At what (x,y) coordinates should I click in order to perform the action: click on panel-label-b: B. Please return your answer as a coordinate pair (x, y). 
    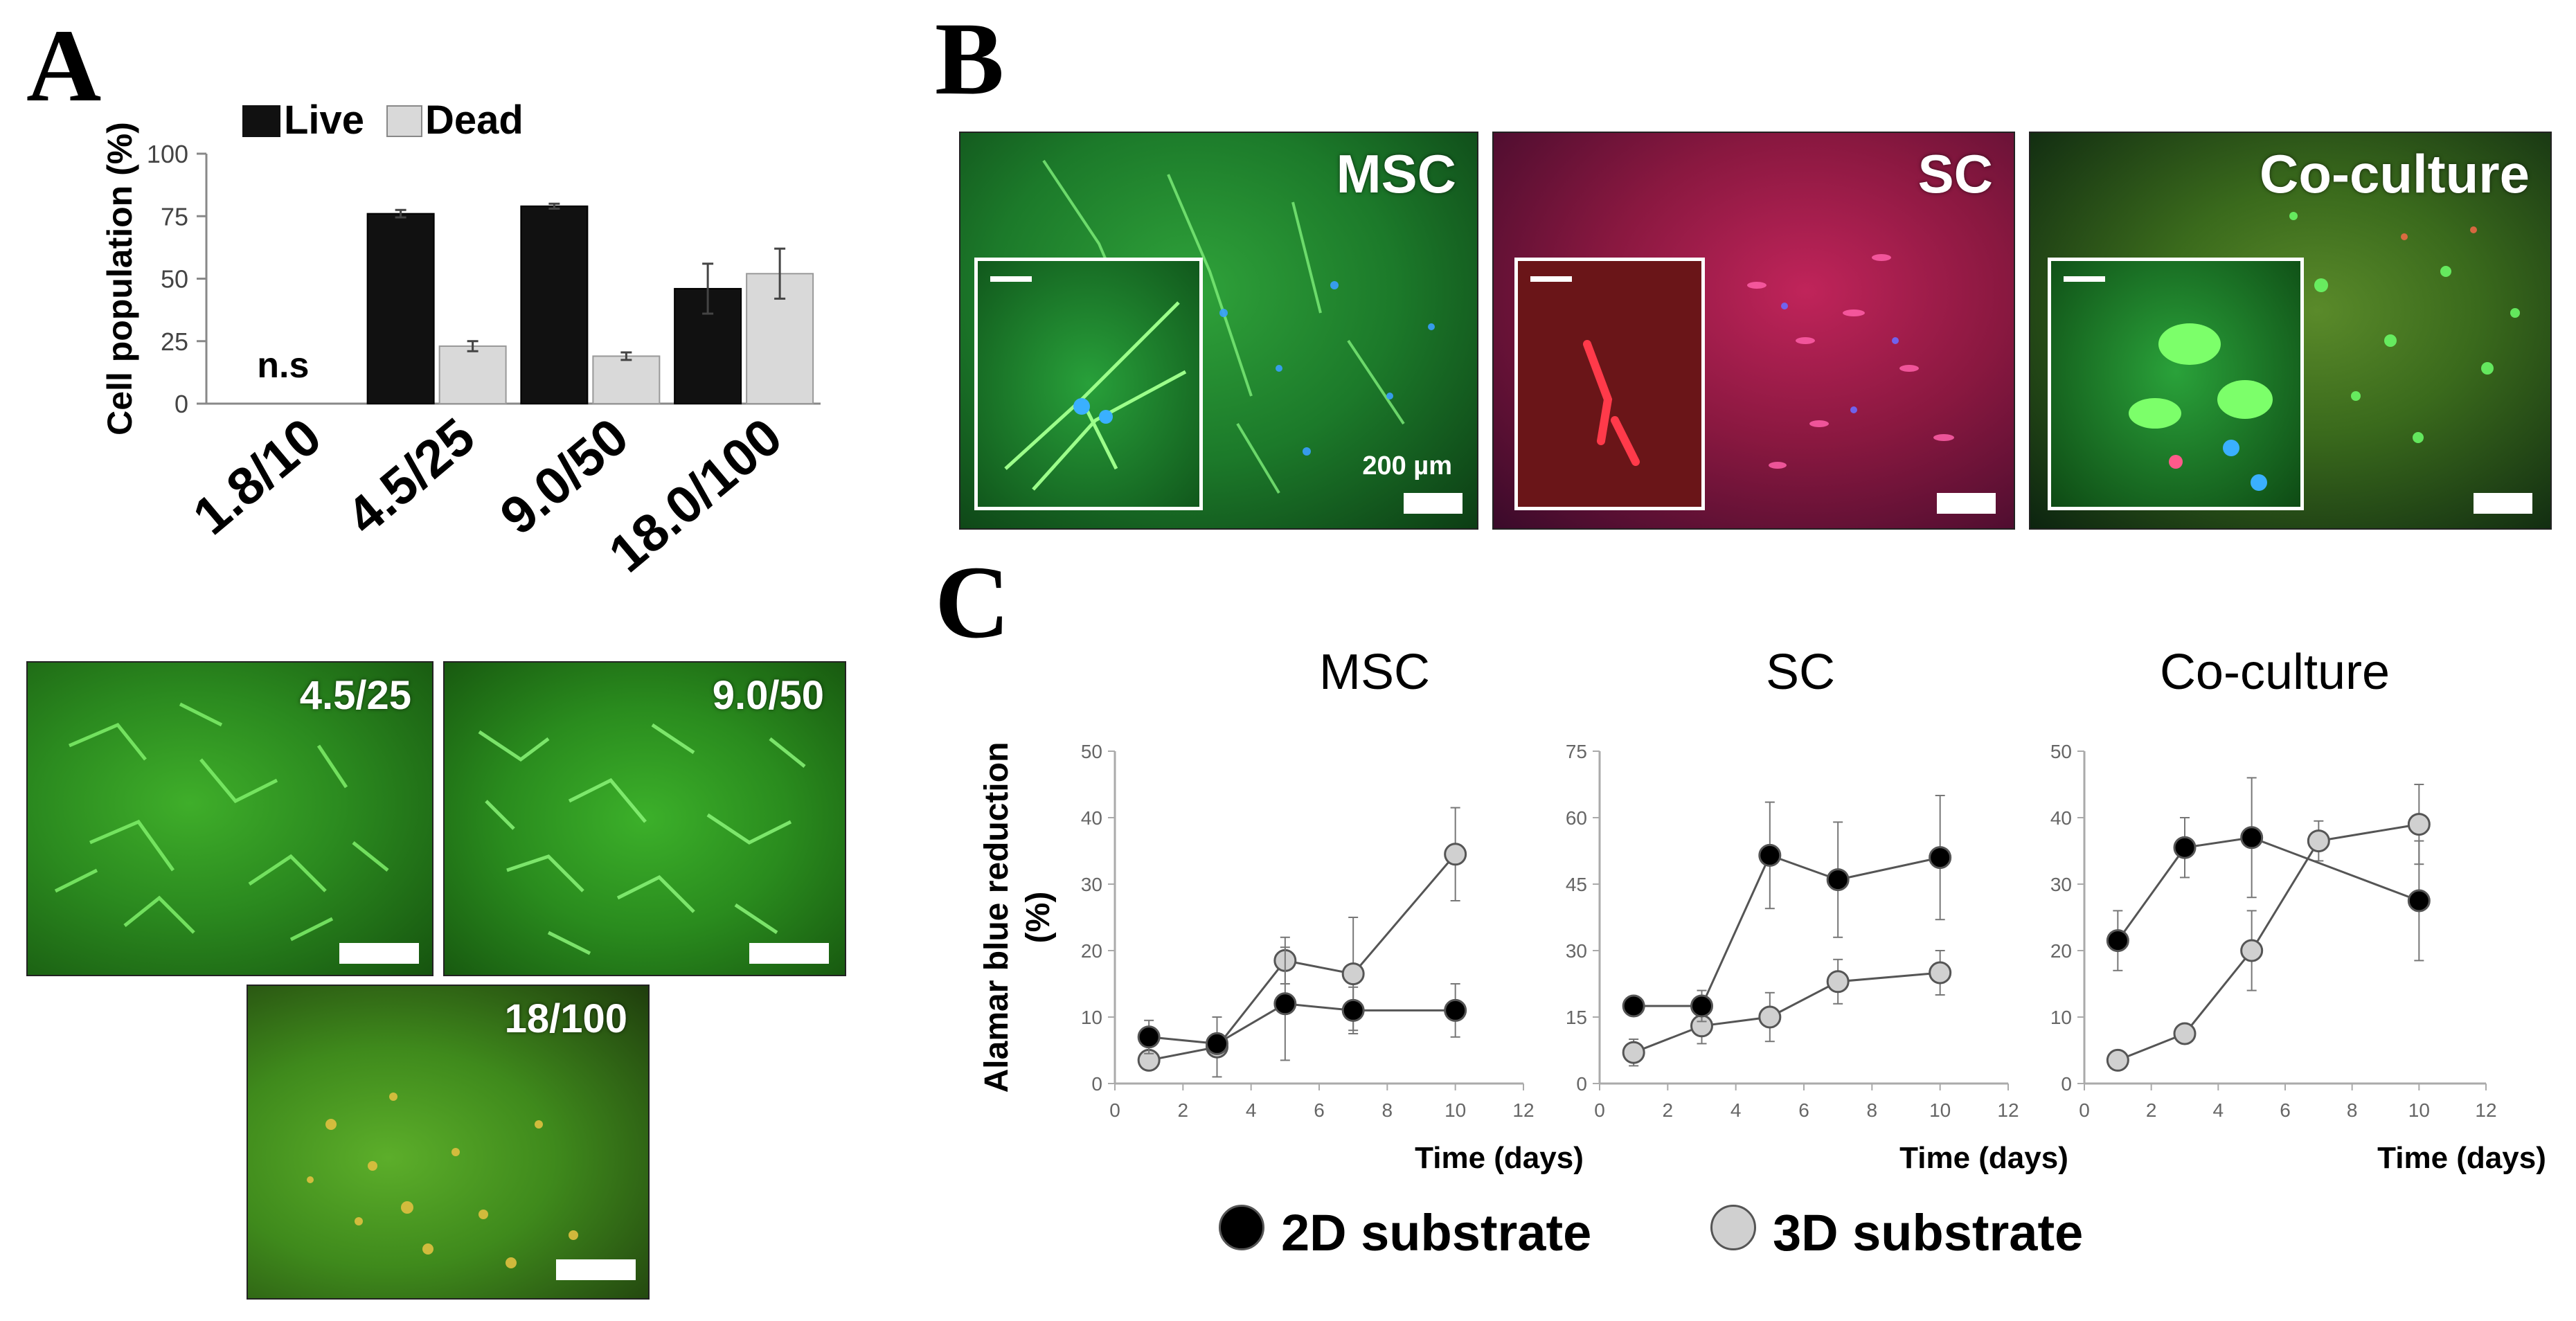
    Looking at the image, I should click on (970, 59).